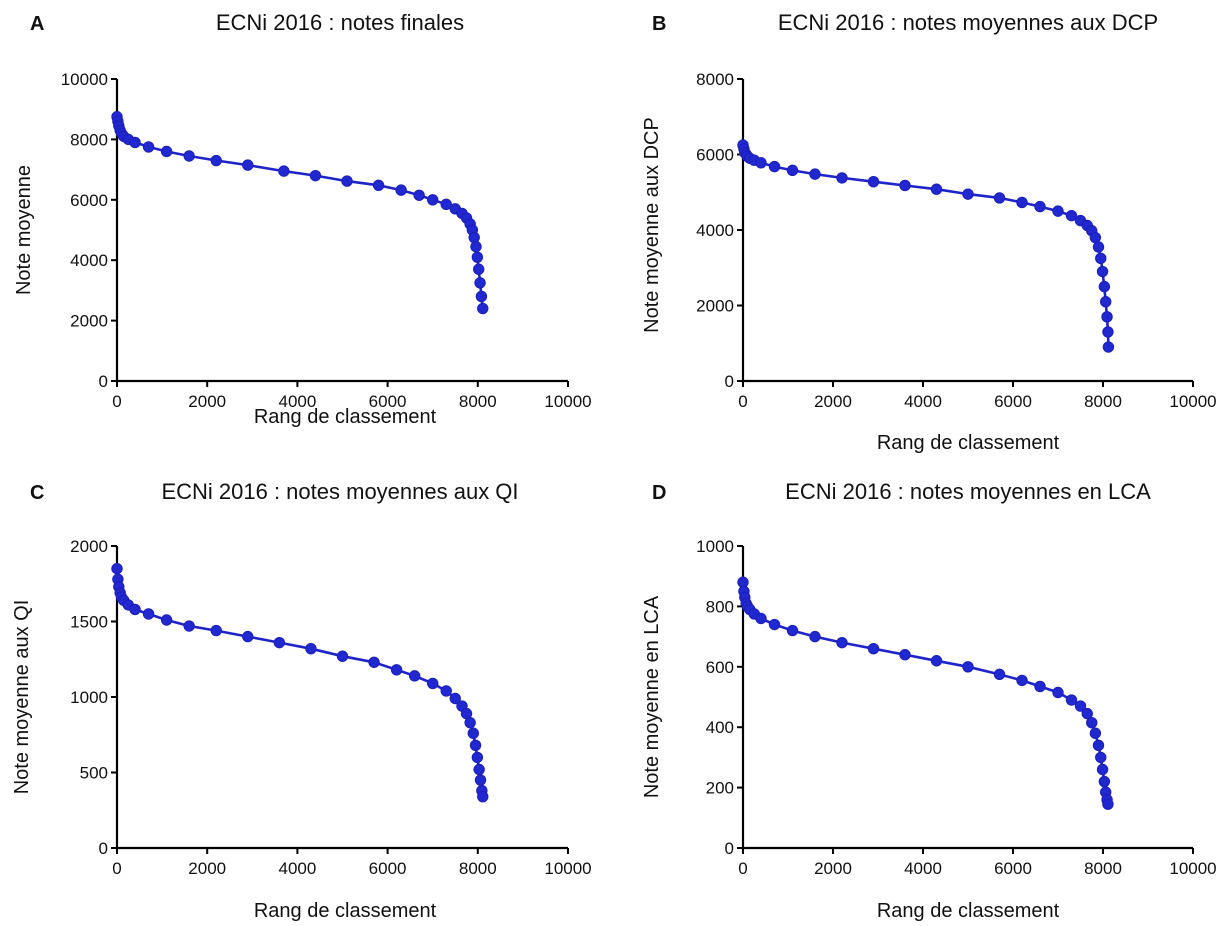 This screenshot has width=1229, height=926. What do you see at coordinates (37, 24) in the screenshot?
I see `panel-letter: A` at bounding box center [37, 24].